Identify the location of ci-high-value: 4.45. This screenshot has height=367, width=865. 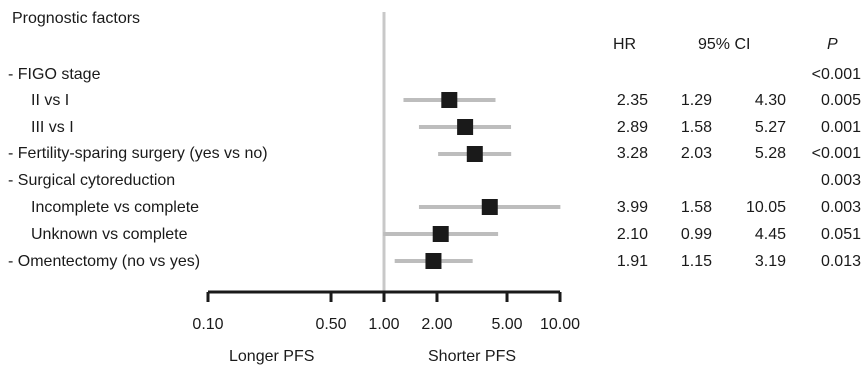
(770, 234).